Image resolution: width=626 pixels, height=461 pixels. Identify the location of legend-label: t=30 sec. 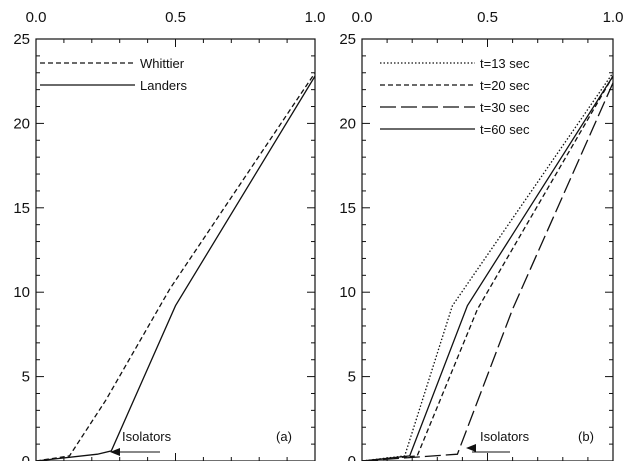
(505, 107).